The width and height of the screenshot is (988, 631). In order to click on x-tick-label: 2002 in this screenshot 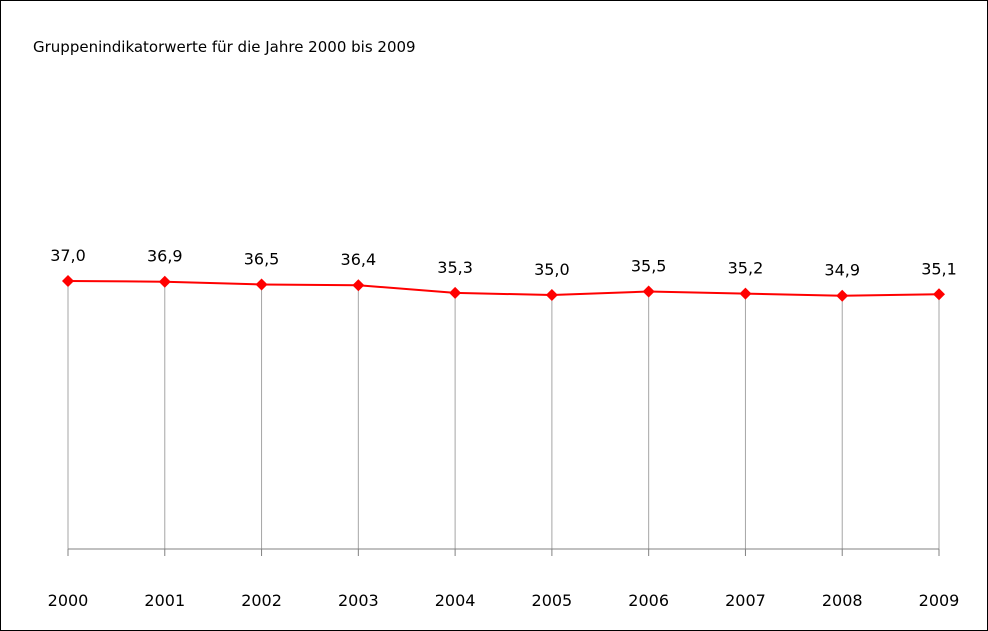, I will do `click(261, 600)`.